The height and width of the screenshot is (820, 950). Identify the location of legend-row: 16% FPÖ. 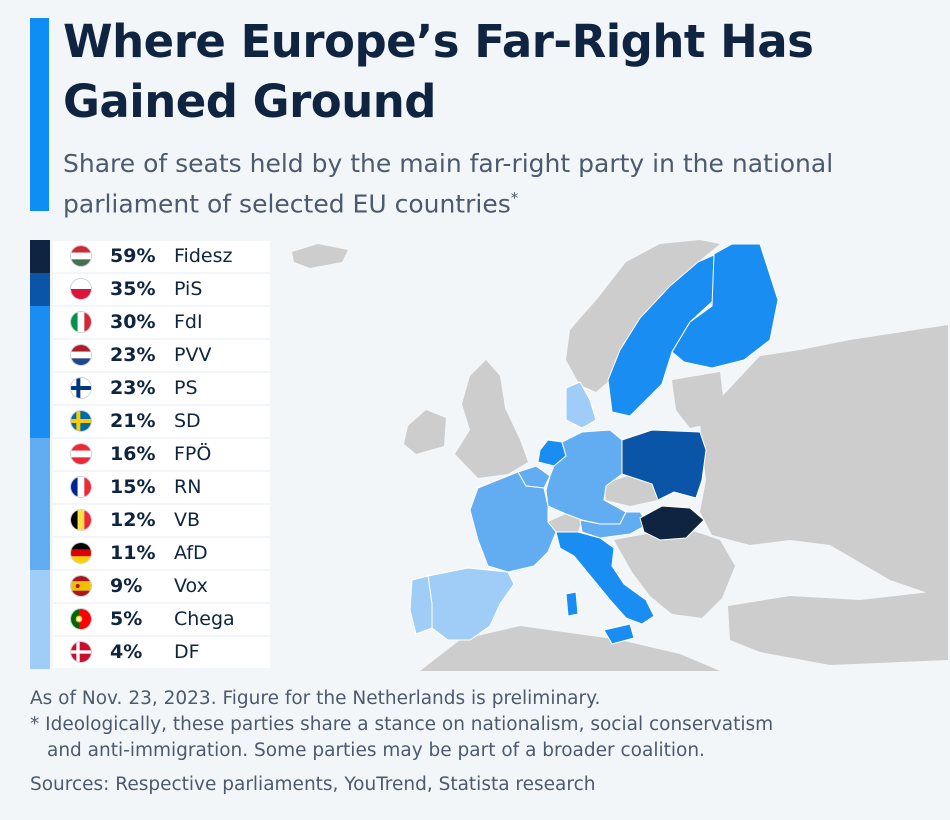
(150, 454).